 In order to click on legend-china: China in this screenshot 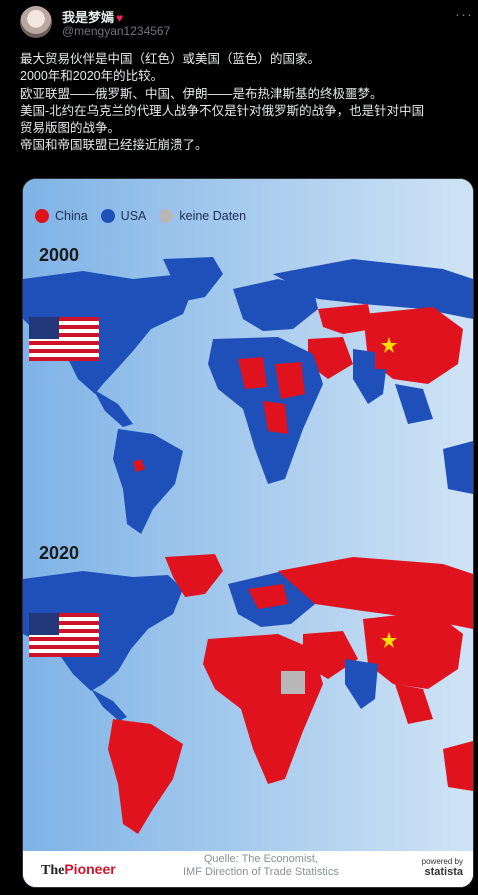, I will do `click(61, 216)`.